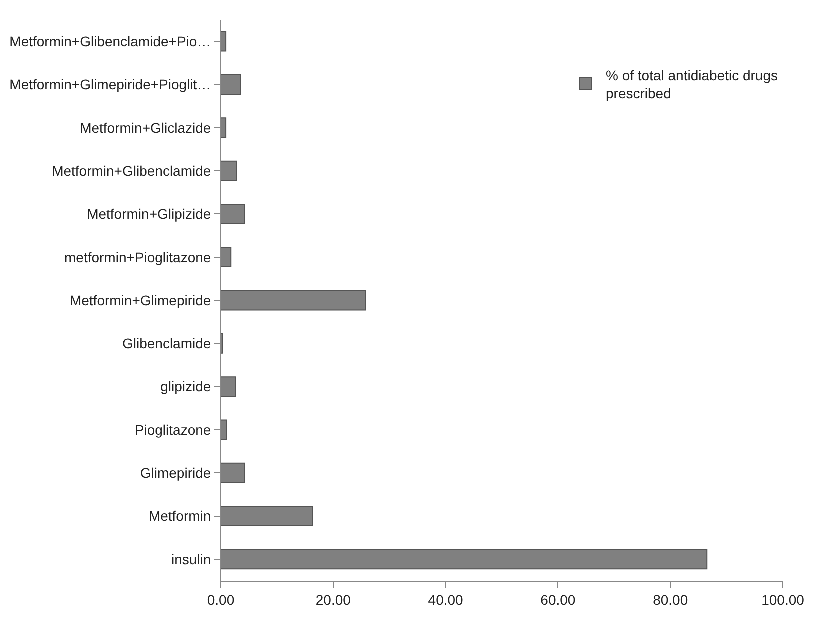  What do you see at coordinates (167, 344) in the screenshot?
I see `y-tick-label: Glibenclamide` at bounding box center [167, 344].